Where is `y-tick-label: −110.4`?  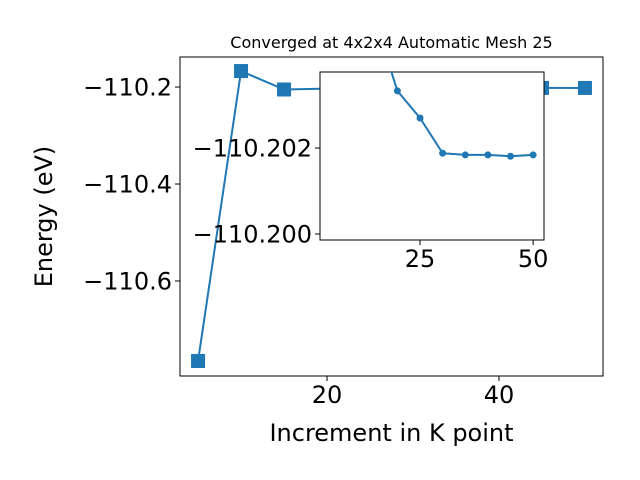
y-tick-label: −110.4 is located at coordinates (127, 184).